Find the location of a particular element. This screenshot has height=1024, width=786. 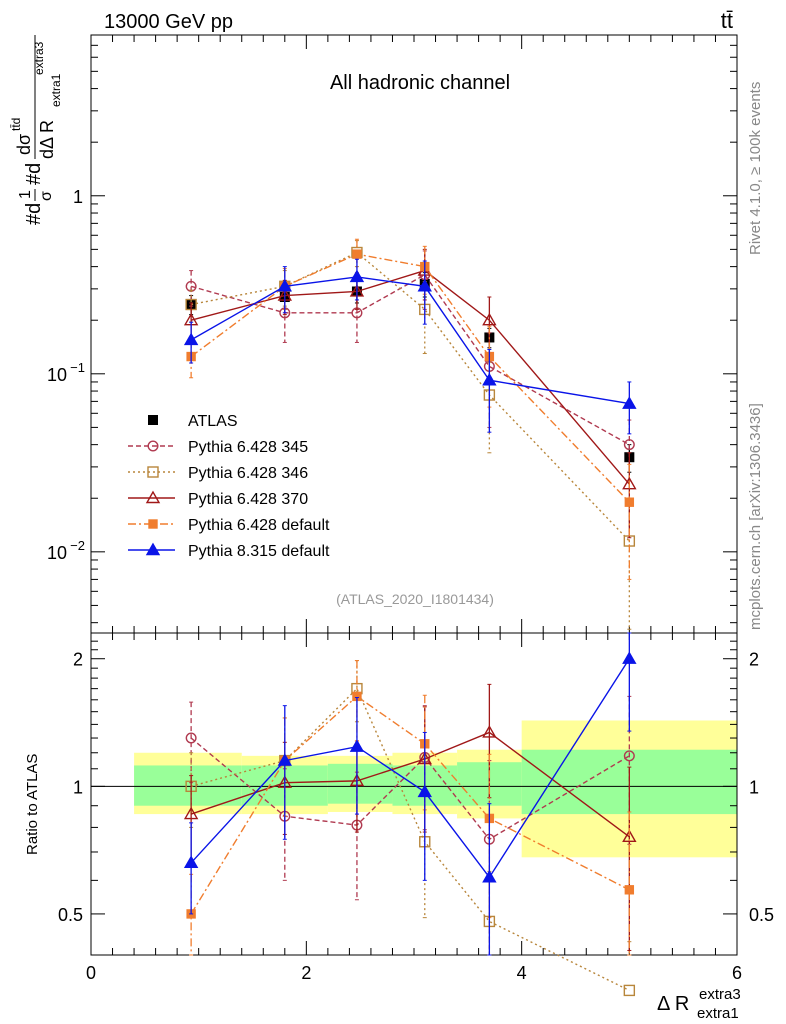

tick-label-exp: −2 is located at coordinates (77, 545).